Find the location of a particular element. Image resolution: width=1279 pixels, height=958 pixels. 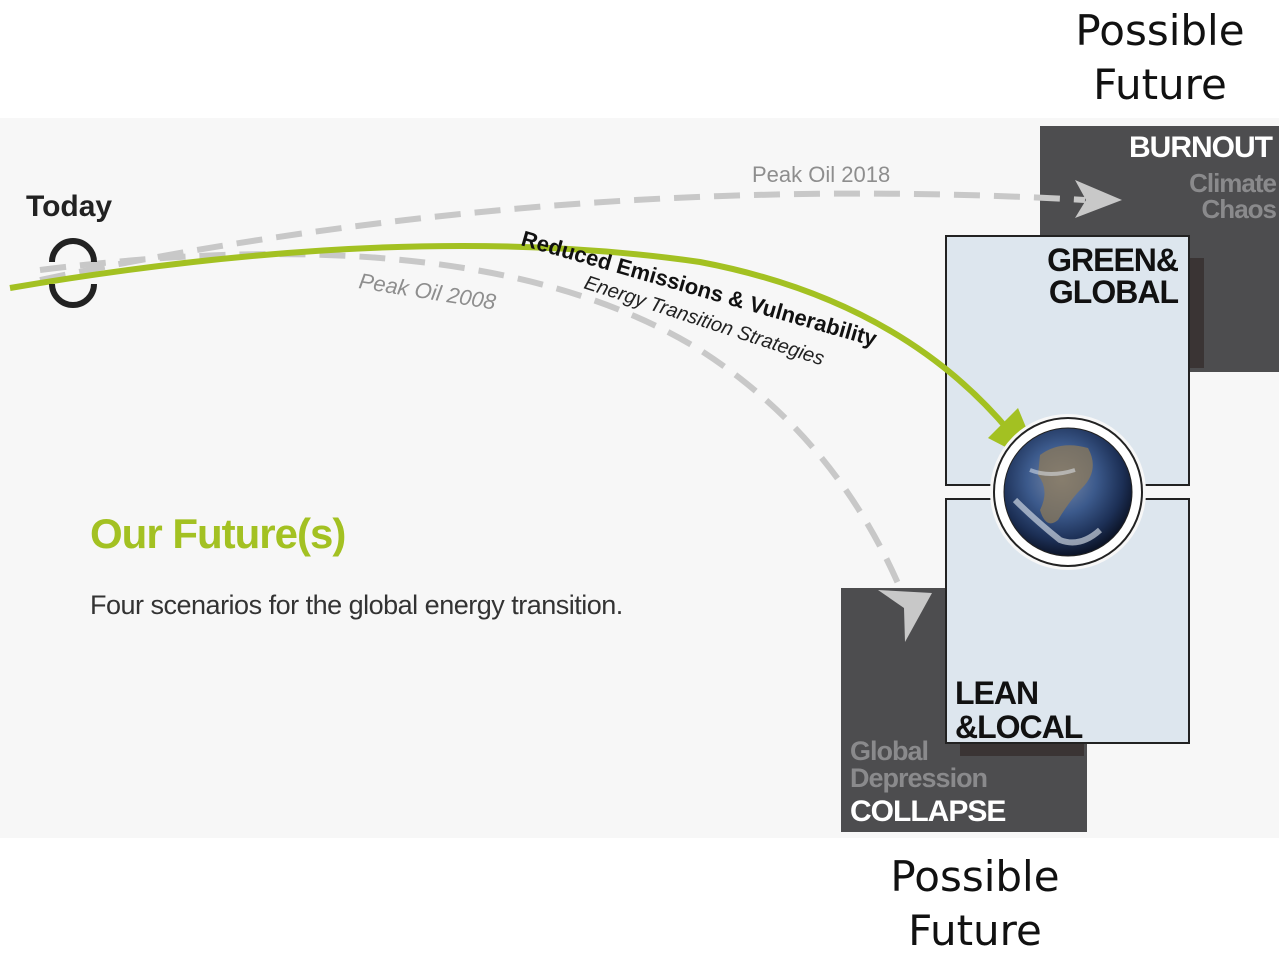

heading-title: Our Future(s) is located at coordinates (218, 533).